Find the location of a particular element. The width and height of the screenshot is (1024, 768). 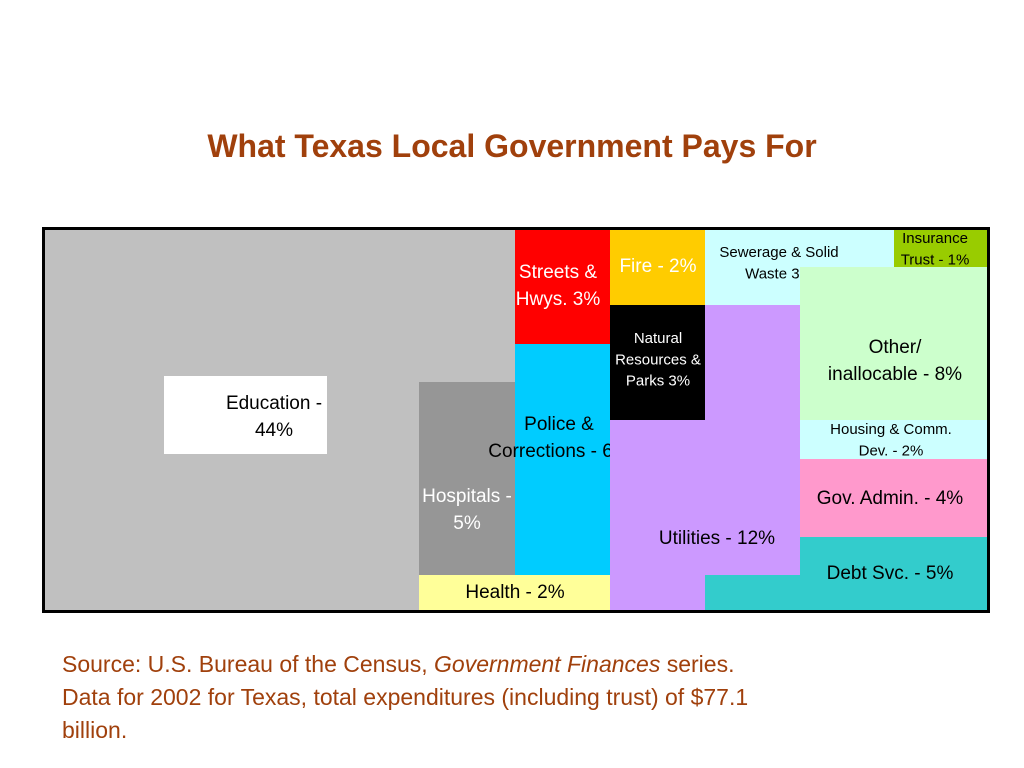

tile-fire: Fire - 2% is located at coordinates (657, 267).